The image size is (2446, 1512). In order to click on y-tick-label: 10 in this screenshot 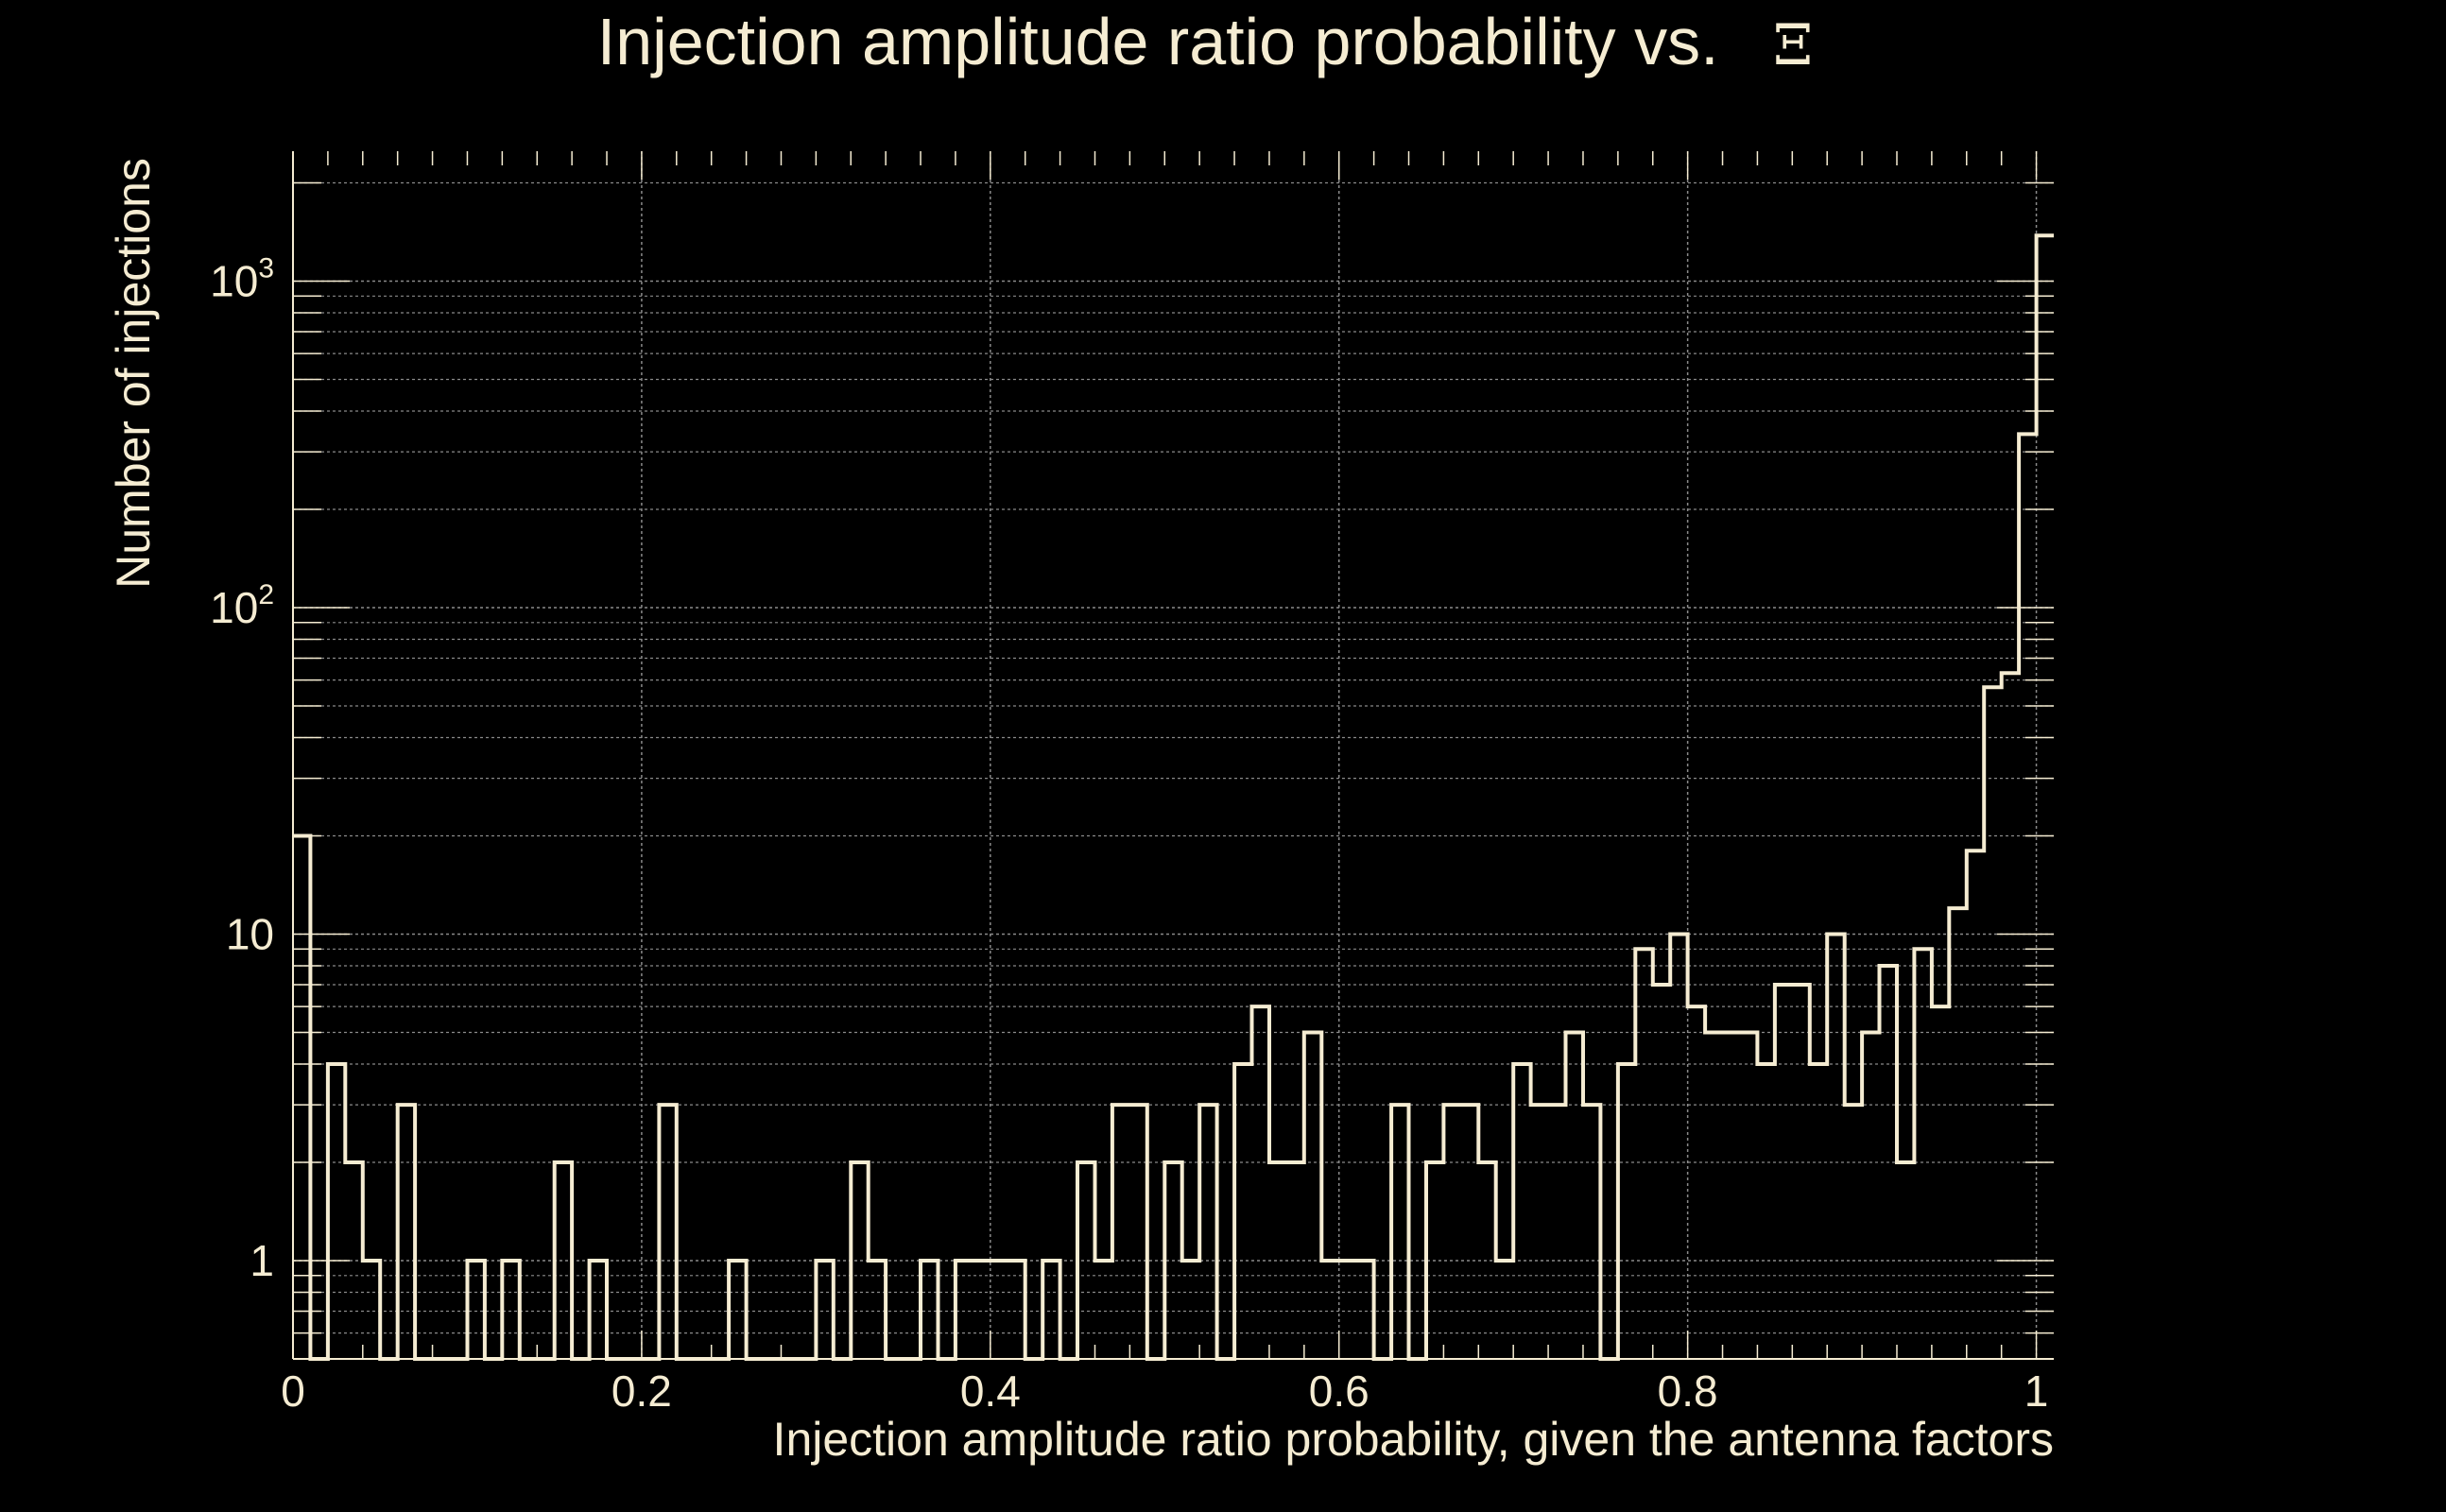, I will do `click(250, 933)`.